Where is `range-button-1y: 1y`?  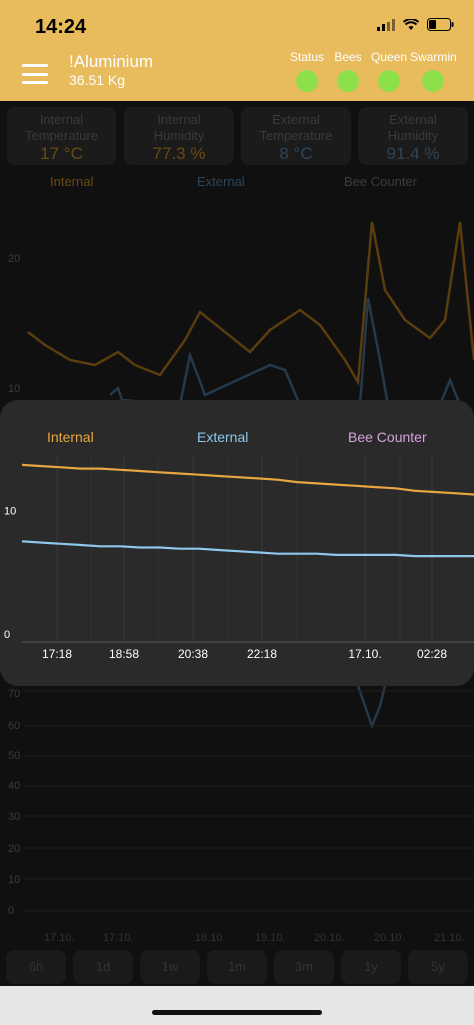 range-button-1y: 1y is located at coordinates (371, 967).